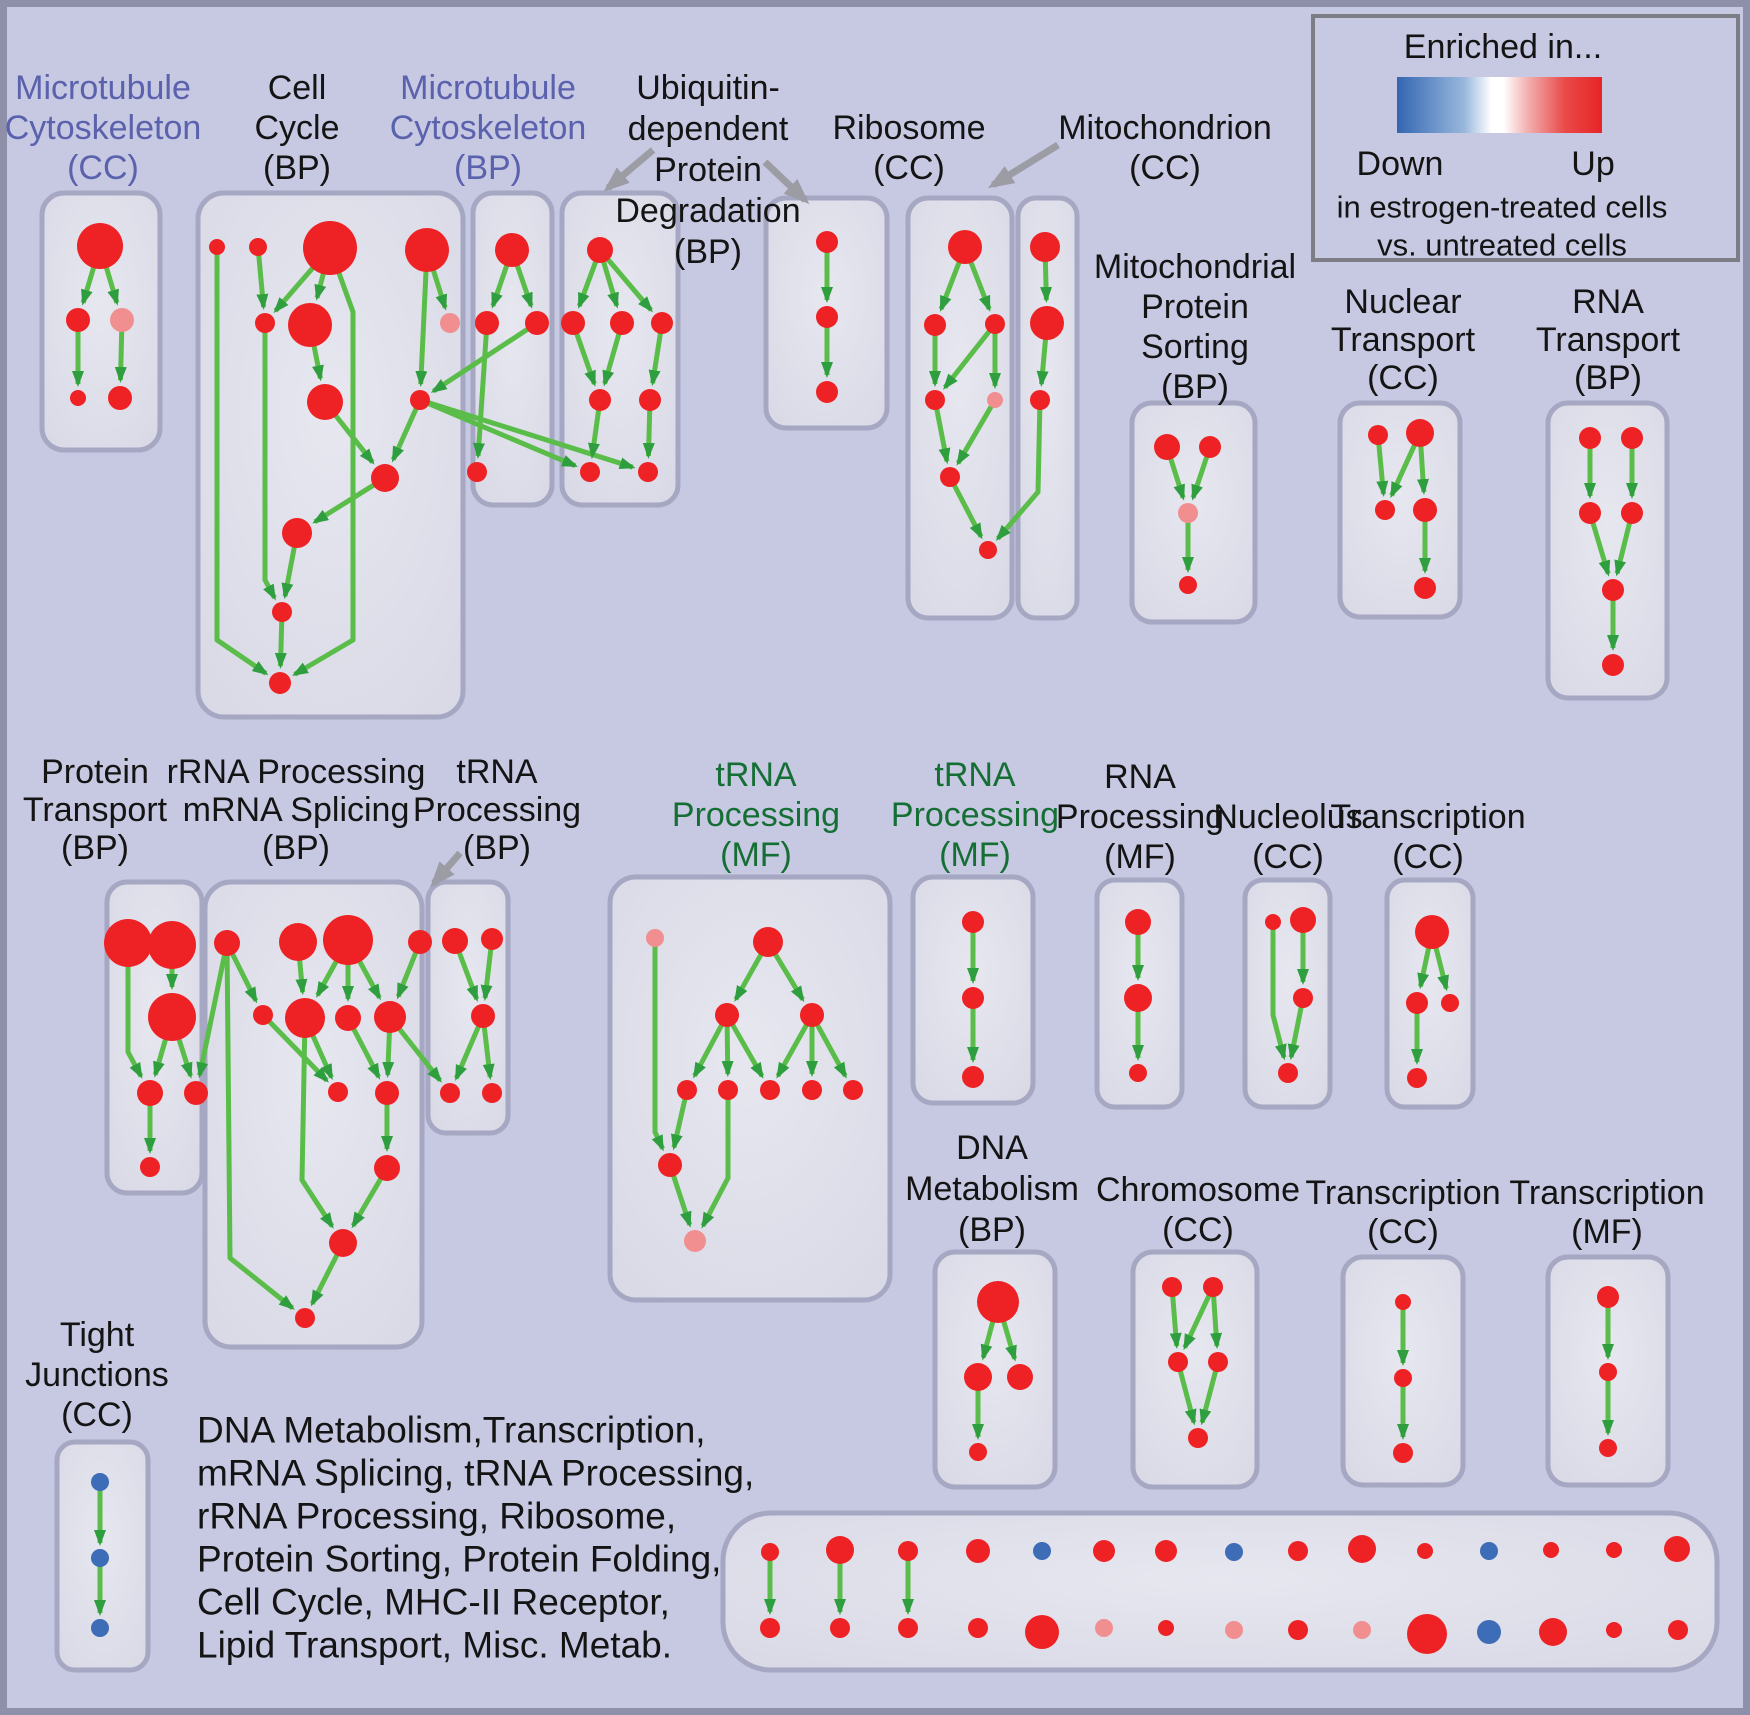 The image size is (1750, 1715). Describe the element at coordinates (1188, 585) in the screenshot. I see `go-term-node-red-h4` at that location.